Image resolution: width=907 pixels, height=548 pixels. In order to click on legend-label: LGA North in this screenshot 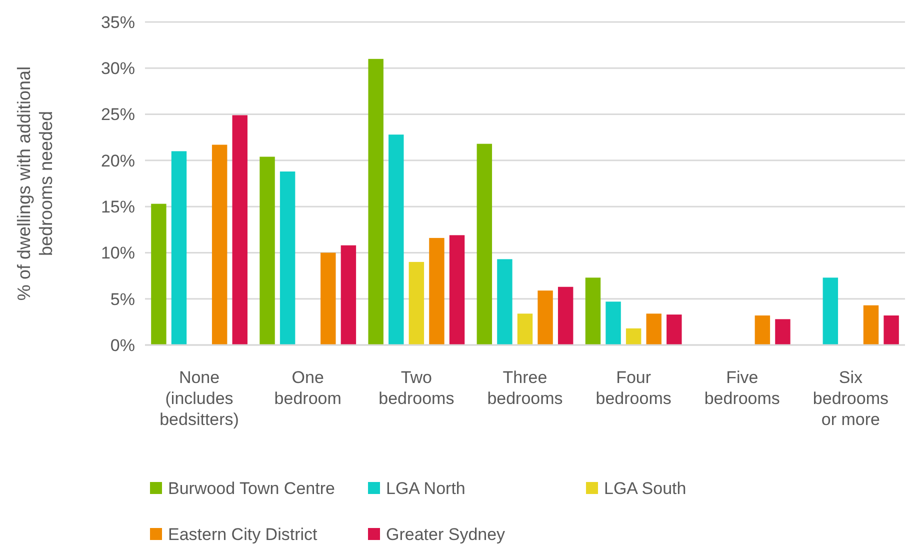, I will do `click(426, 488)`.